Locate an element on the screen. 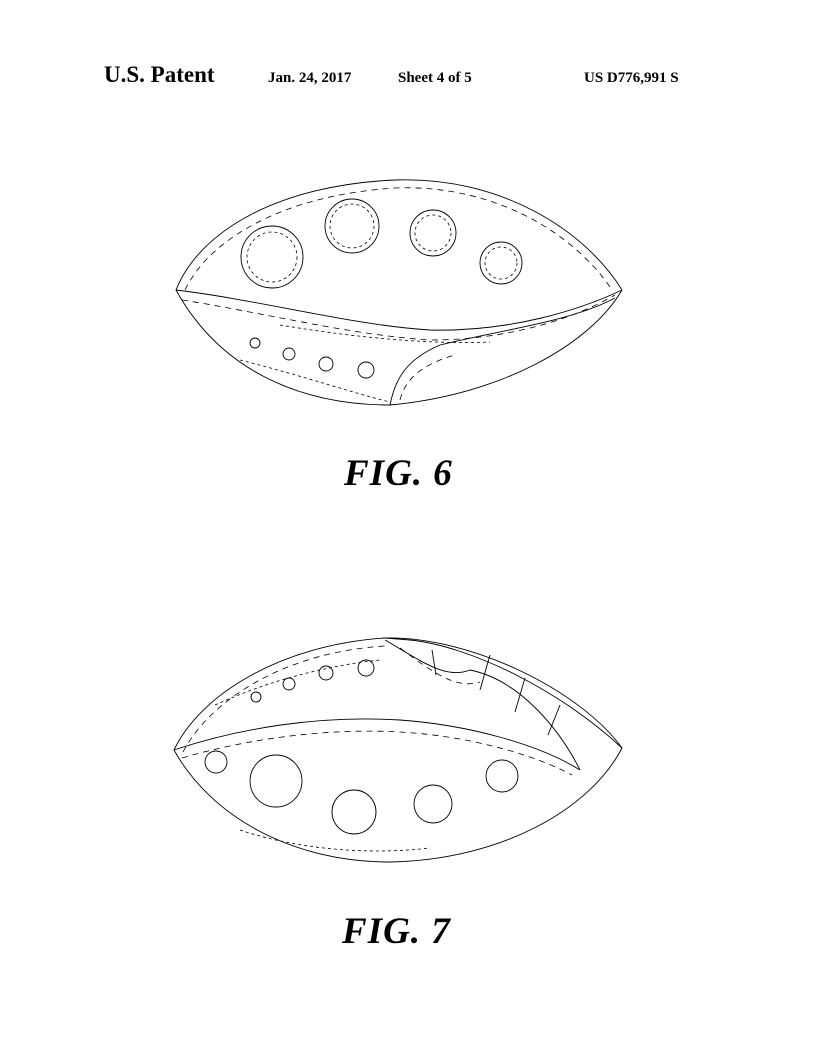 This screenshot has width=816, height=1056. fig6-label: FIG. 6 is located at coordinates (398, 473).